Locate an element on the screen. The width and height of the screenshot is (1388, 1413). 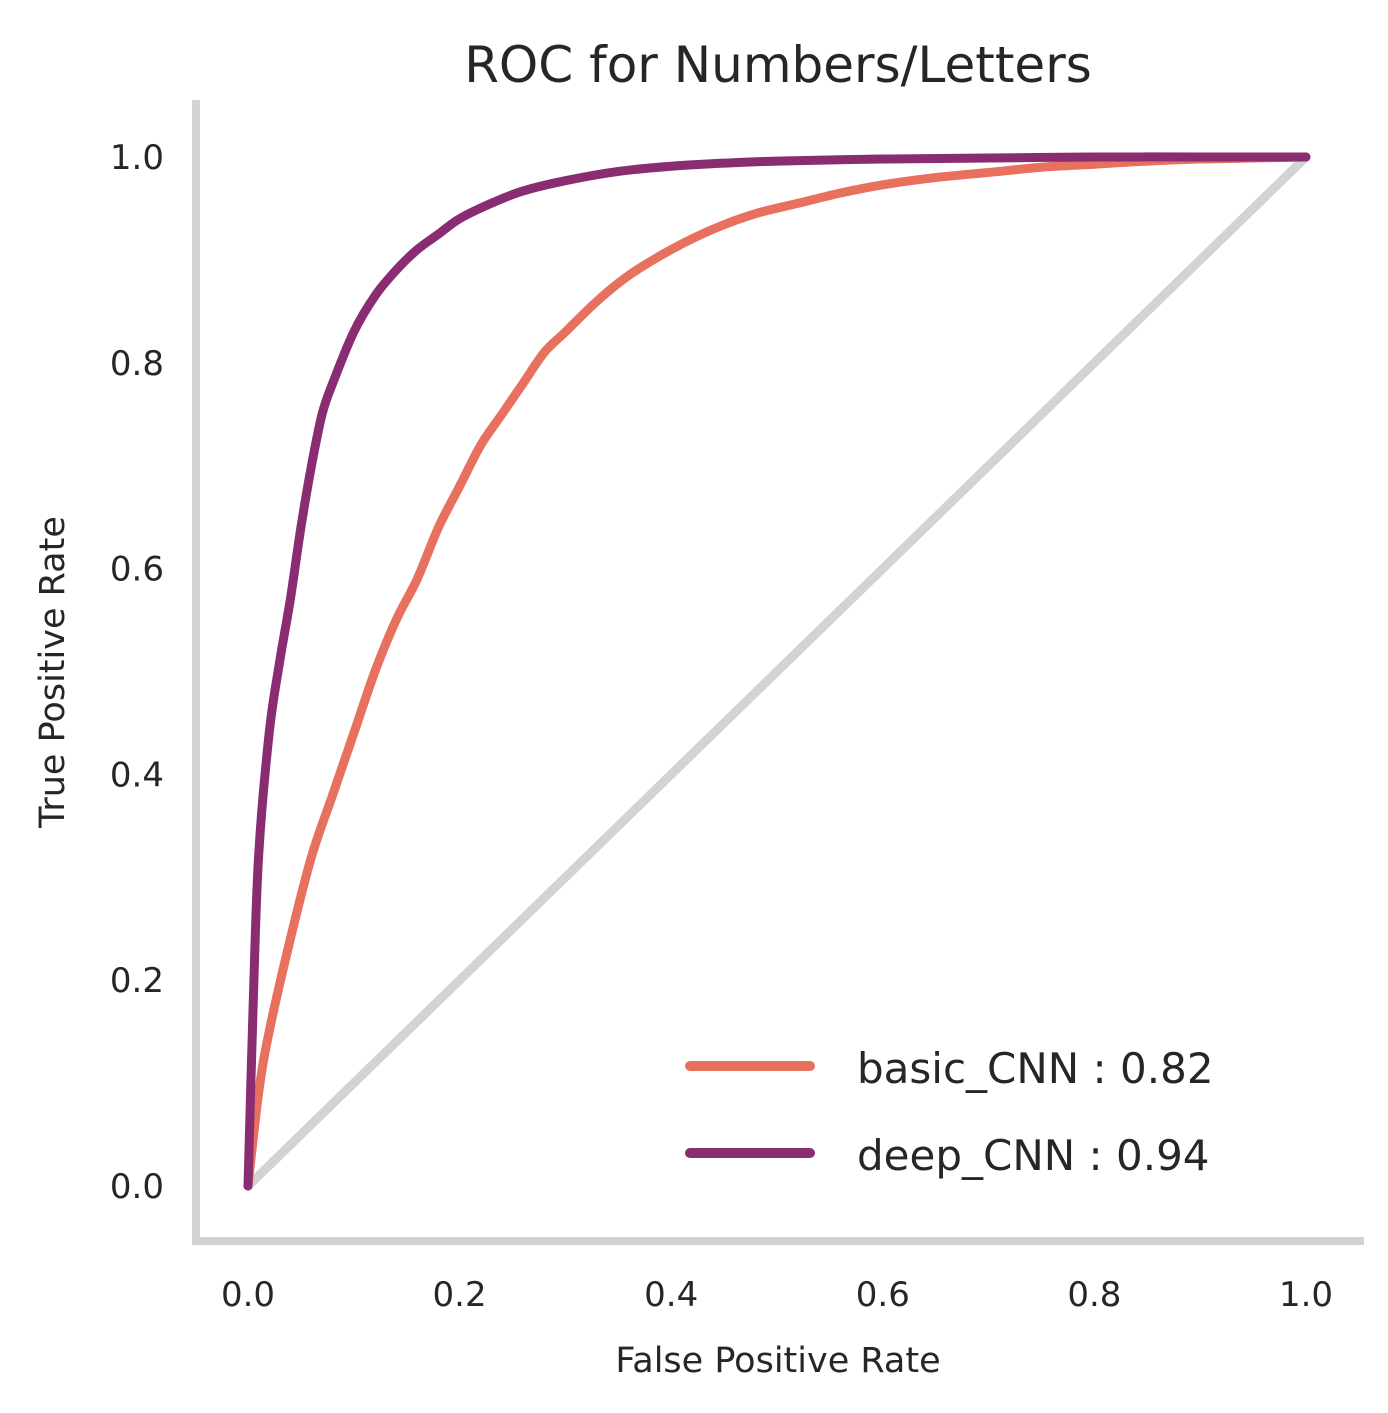
legend: basic_CNN : 0.82 deep_CNN : 0.94 is located at coordinates (949, 1112).